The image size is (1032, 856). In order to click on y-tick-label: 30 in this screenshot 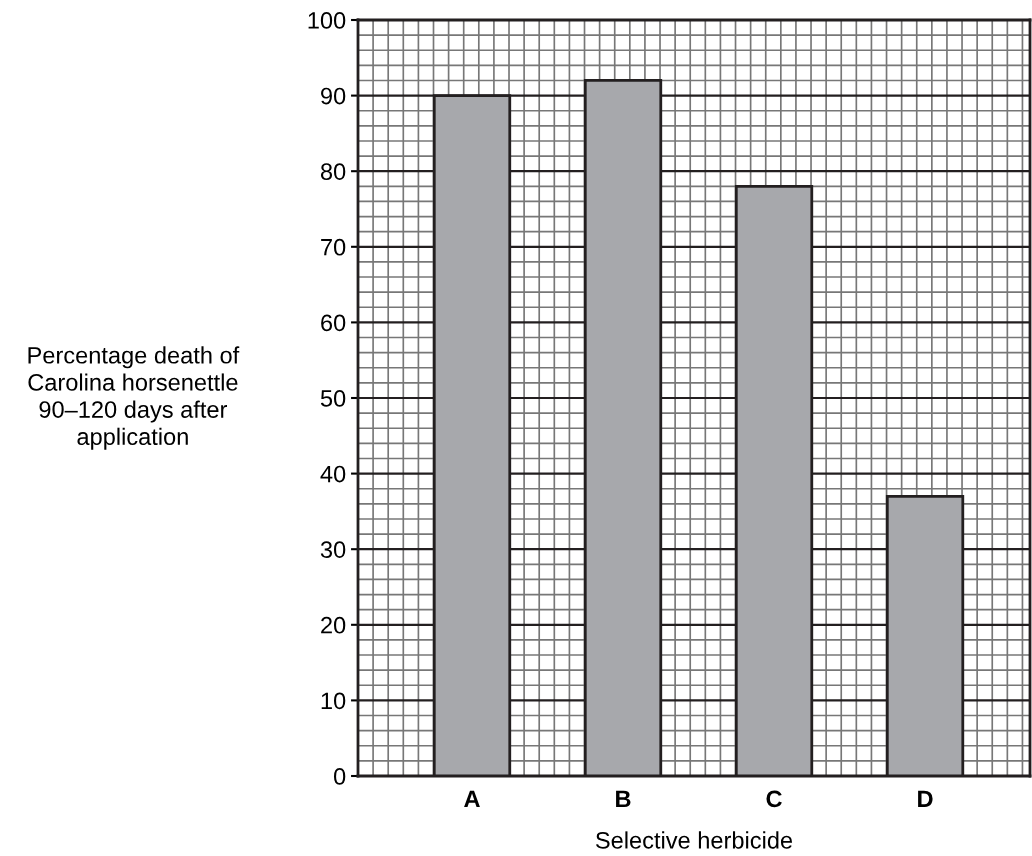, I will do `click(333, 549)`.